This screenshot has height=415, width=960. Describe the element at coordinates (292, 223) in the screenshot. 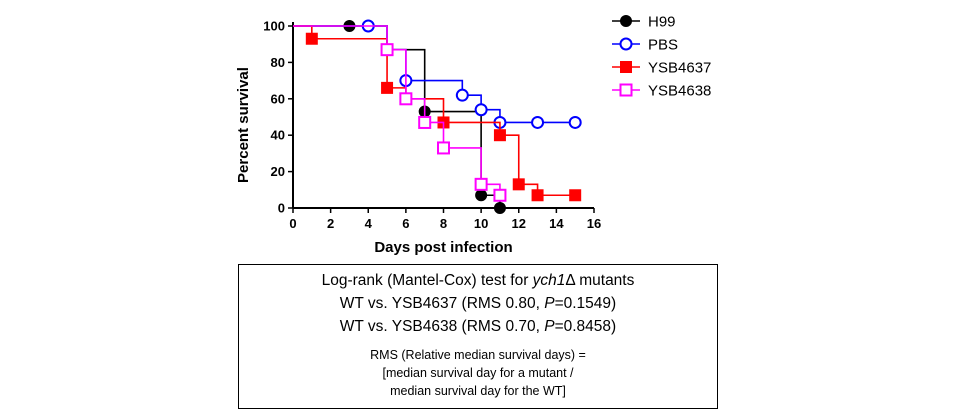

I see `x-tick-label: 0` at that location.